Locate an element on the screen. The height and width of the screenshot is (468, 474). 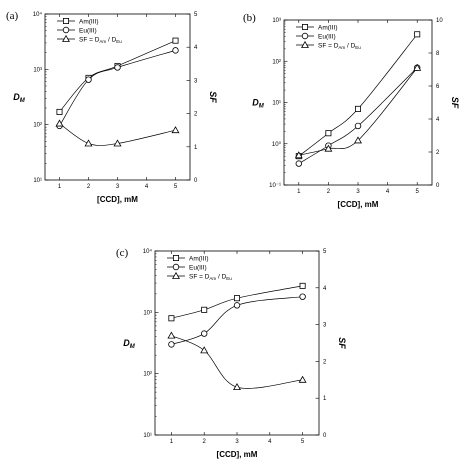
y-left-tick-label: 10⁰ is located at coordinates (277, 144).